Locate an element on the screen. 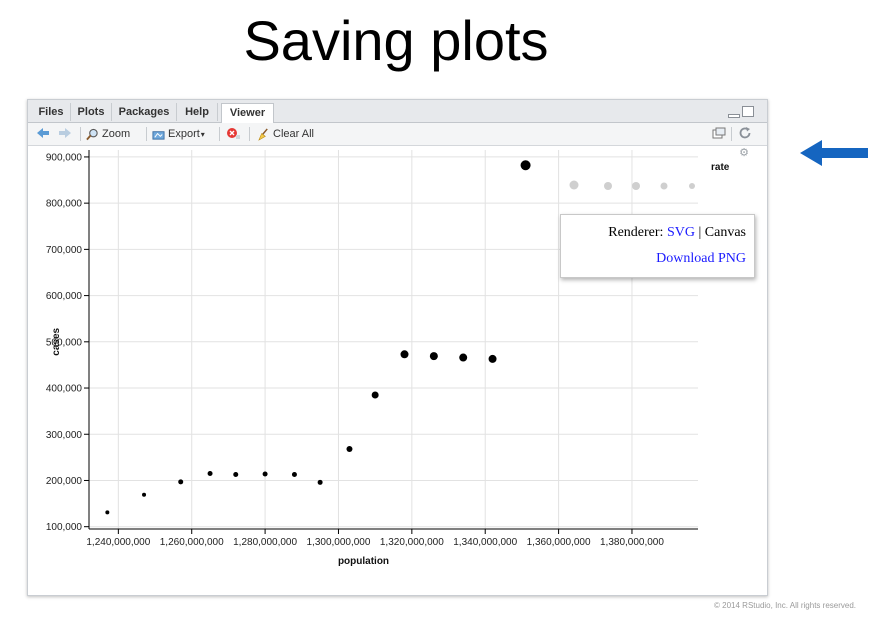 The width and height of the screenshot is (876, 619). svg-renderer-link: SVG is located at coordinates (680, 232).